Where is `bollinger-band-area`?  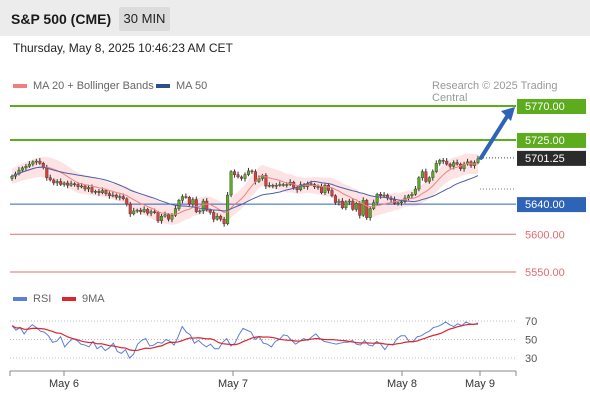
bollinger-band-area is located at coordinates (245, 189).